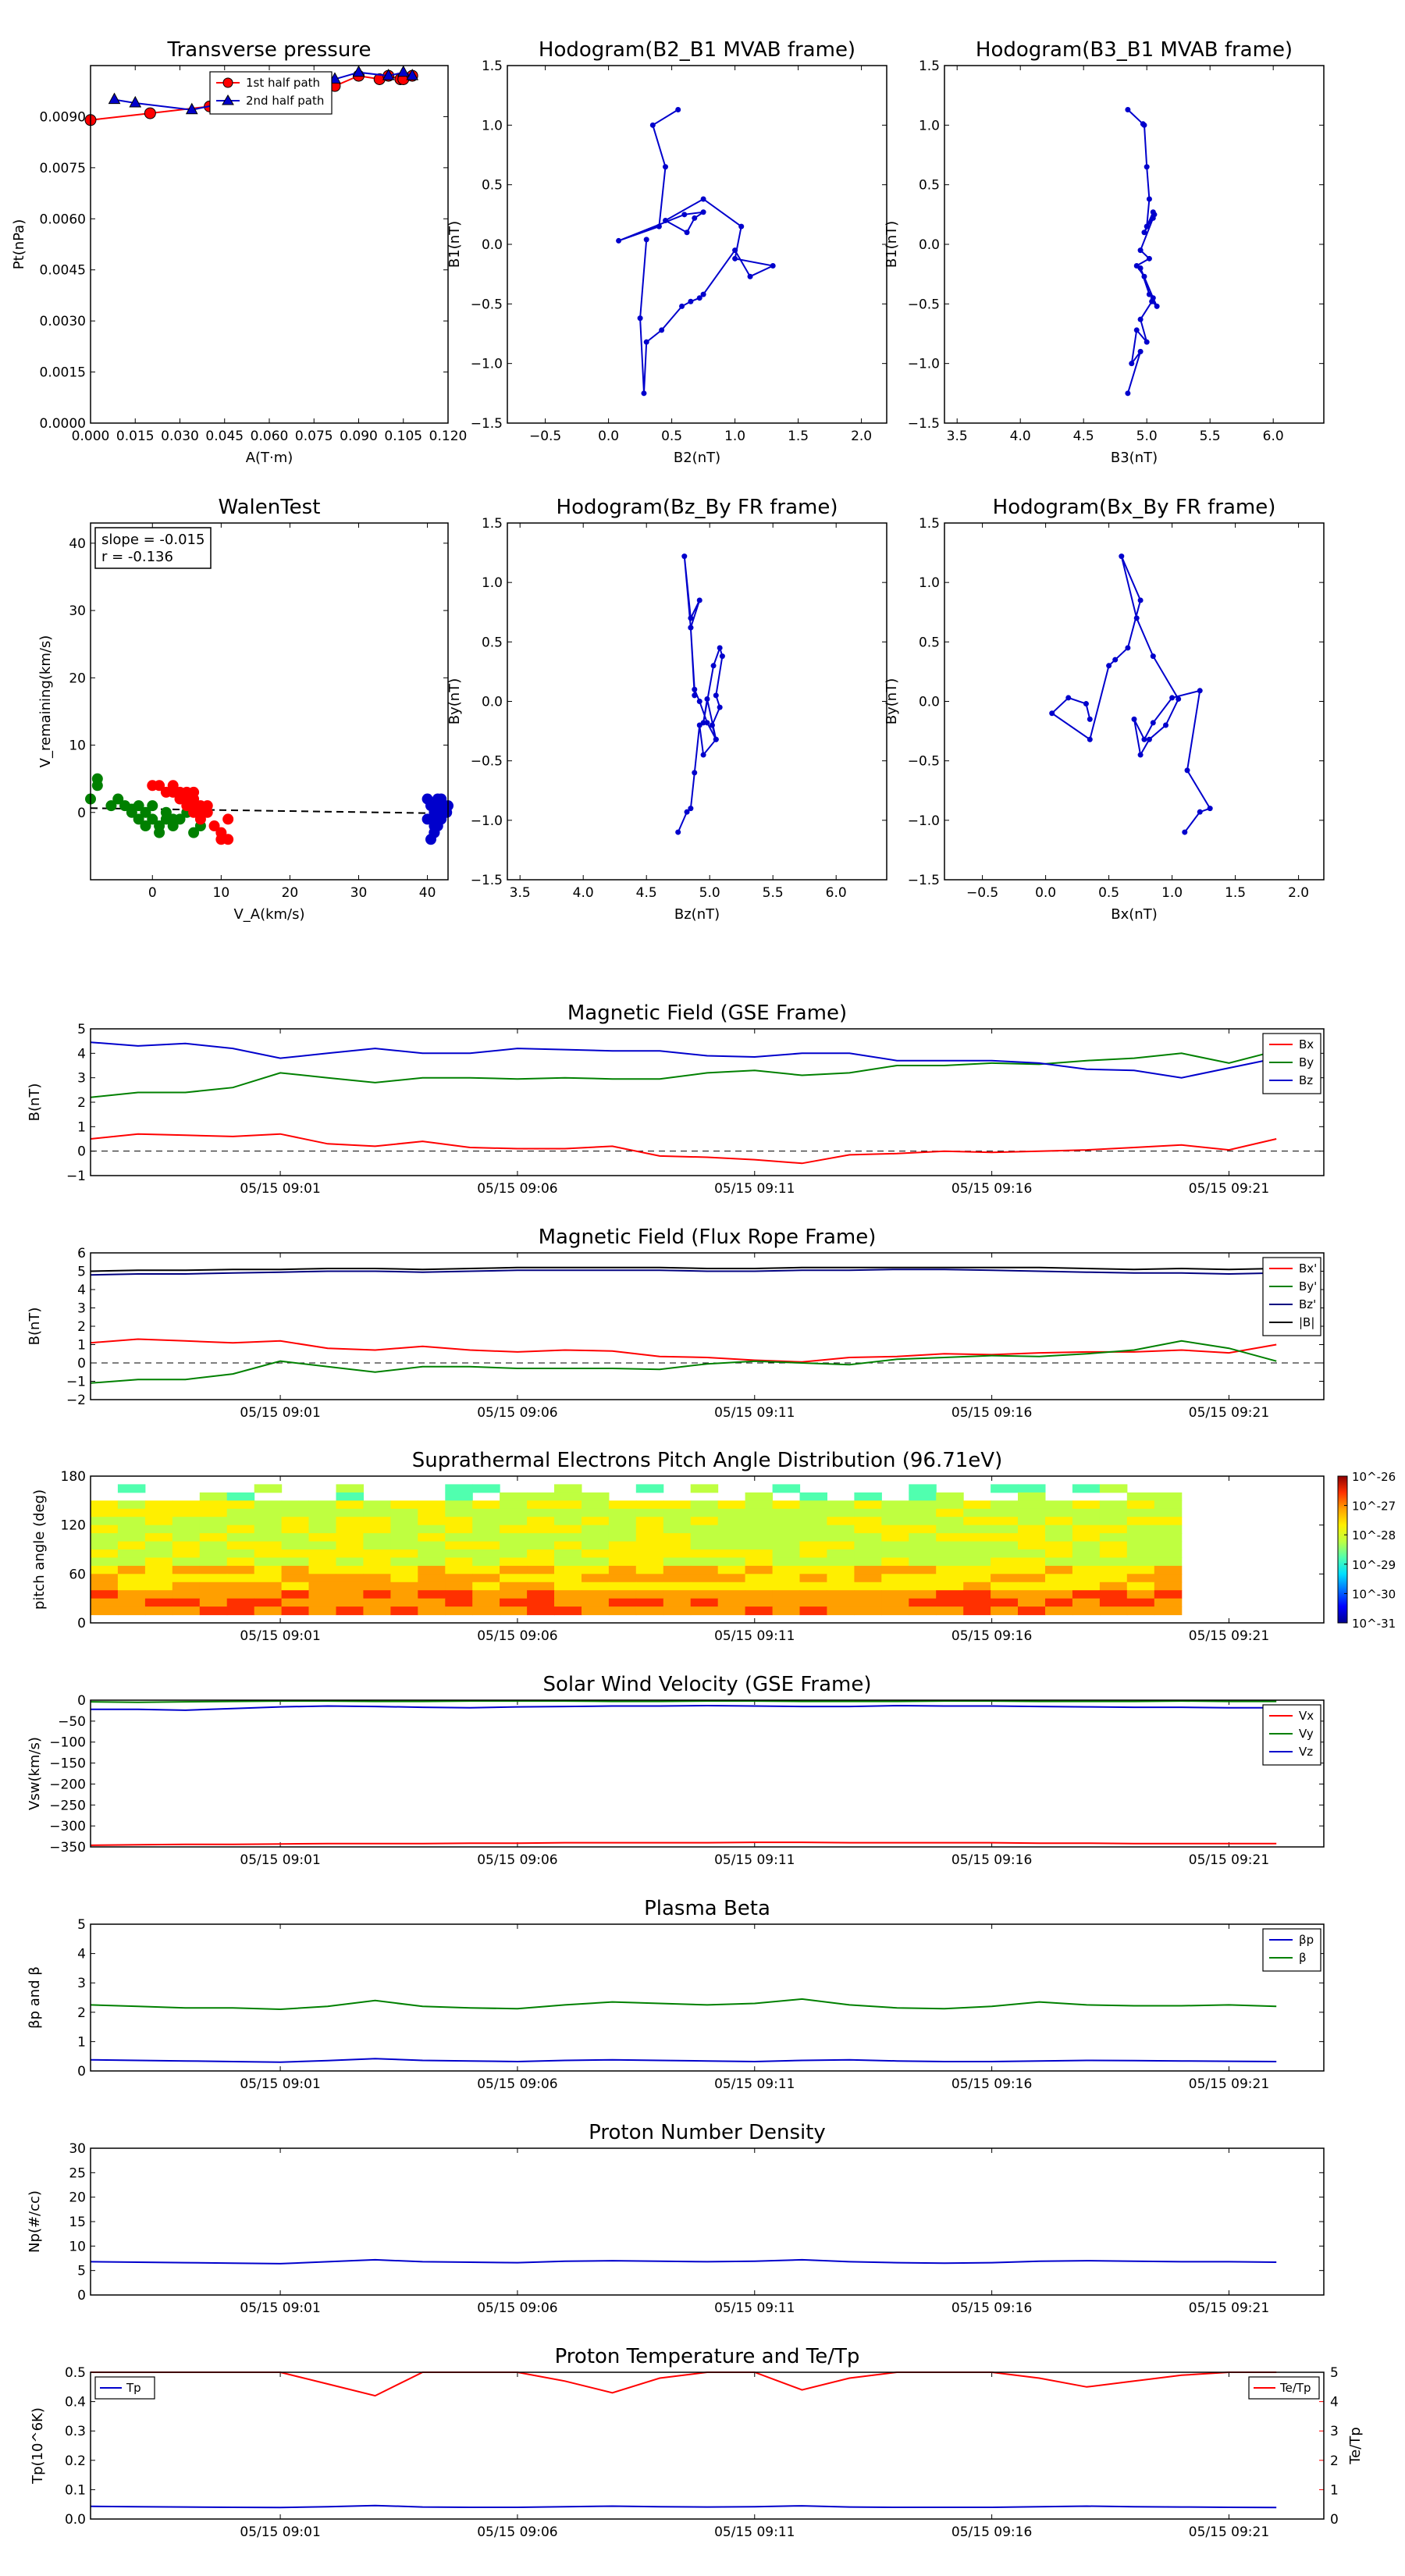 The height and width of the screenshot is (2576, 1405). What do you see at coordinates (735, 436) in the screenshot?
I see `x-tick-label: 1.0` at bounding box center [735, 436].